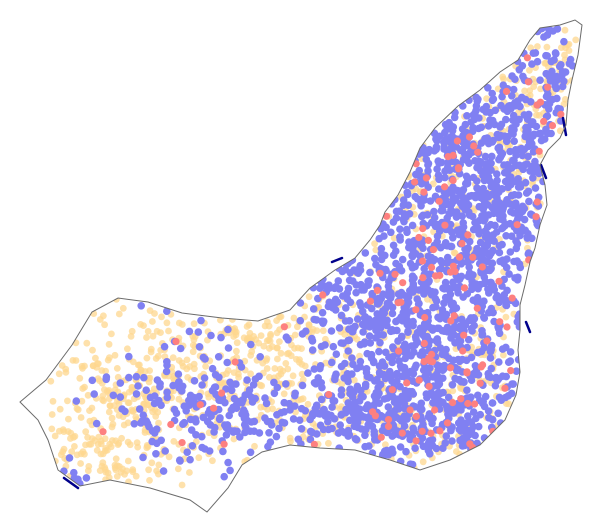 This screenshot has height=522, width=602. I want to click on edge-accent, so click(337, 260).